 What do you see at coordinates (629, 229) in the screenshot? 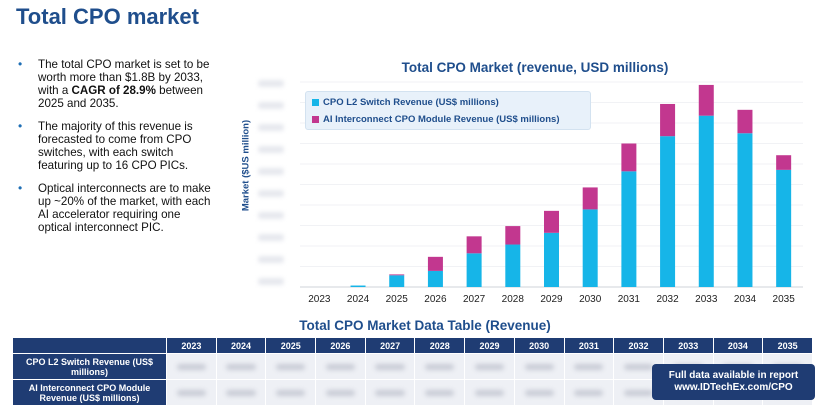
I see `bar-l2-switch-2031` at bounding box center [629, 229].